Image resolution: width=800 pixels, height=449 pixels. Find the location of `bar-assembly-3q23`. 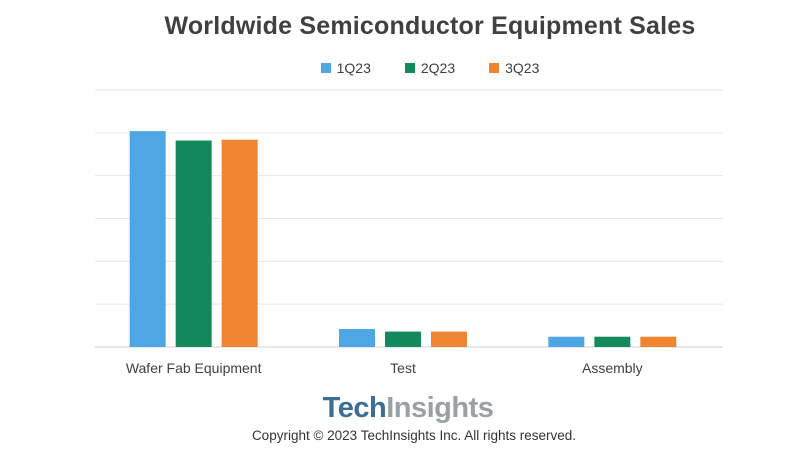

bar-assembly-3q23 is located at coordinates (658, 341).